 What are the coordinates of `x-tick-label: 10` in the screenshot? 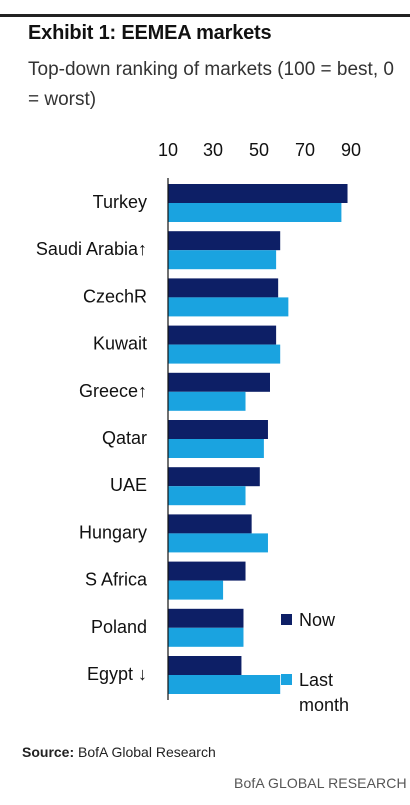 It's located at (168, 150).